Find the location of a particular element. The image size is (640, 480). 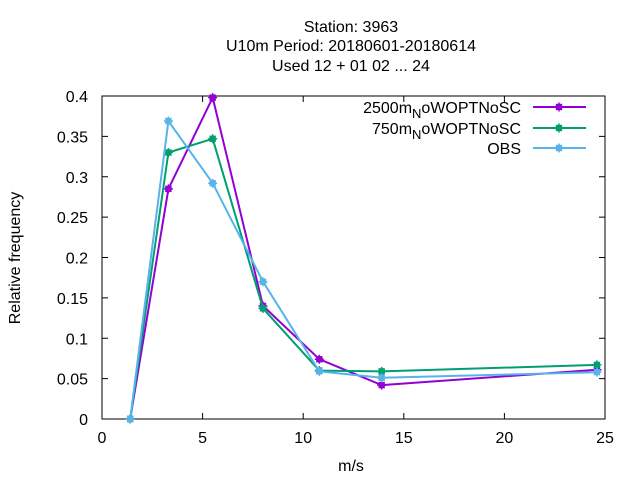

y-tick-label: 0.35 is located at coordinates (72, 137).